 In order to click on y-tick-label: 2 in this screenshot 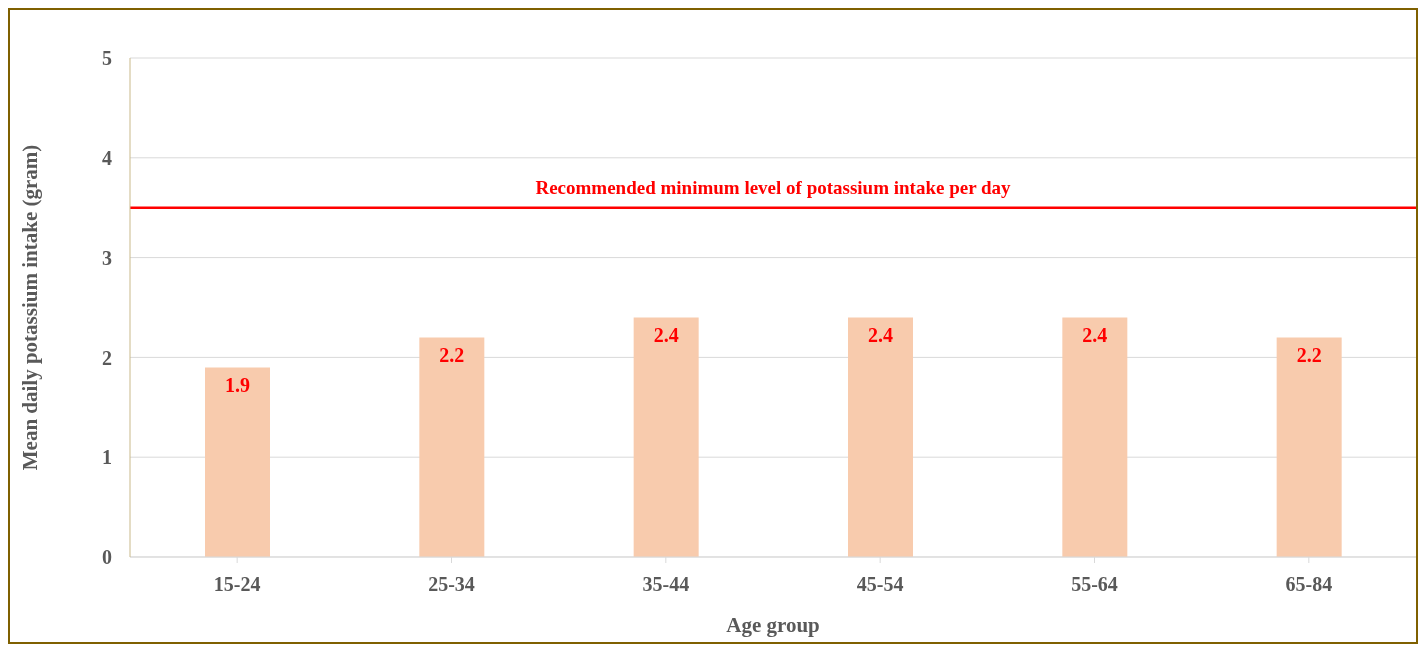, I will do `click(107, 357)`.